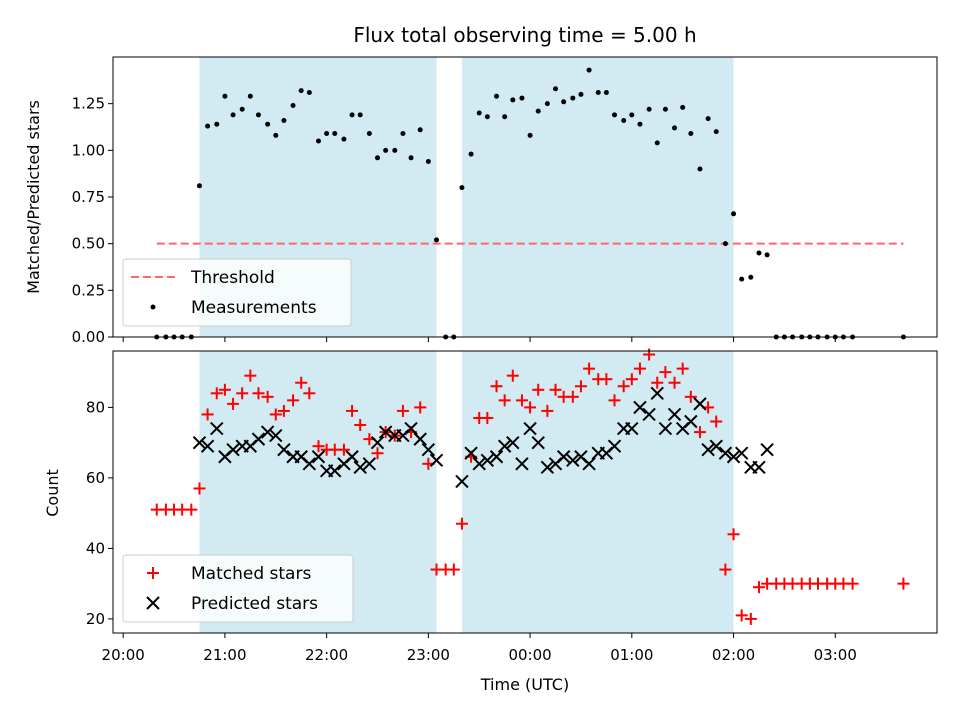 The width and height of the screenshot is (960, 720). What do you see at coordinates (251, 574) in the screenshot?
I see `legend-matched-label: Matched stars` at bounding box center [251, 574].